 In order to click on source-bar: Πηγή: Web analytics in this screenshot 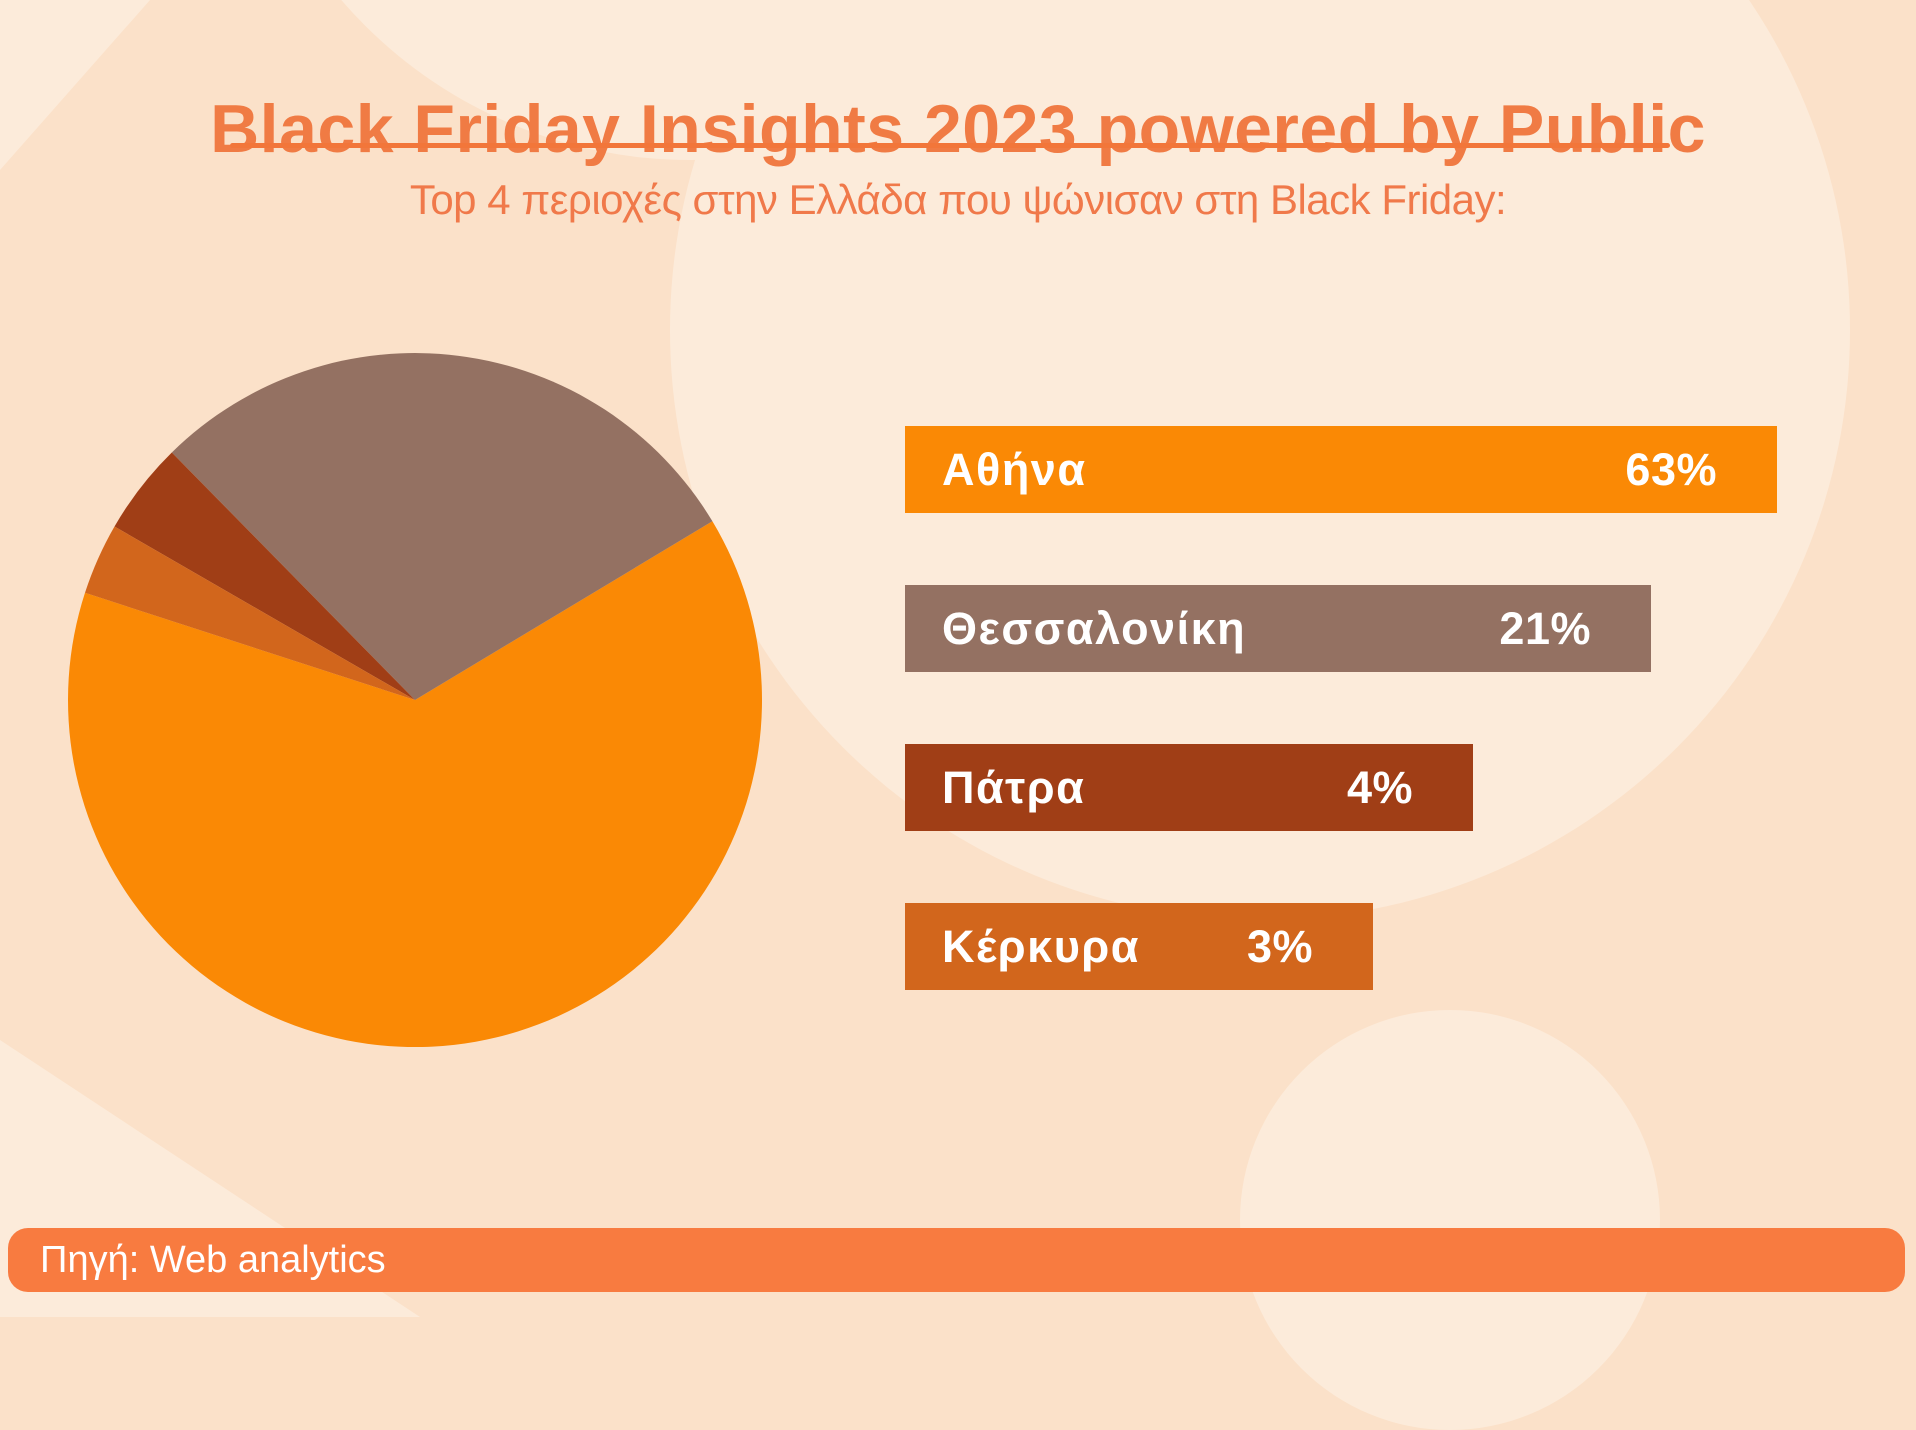, I will do `click(956, 1260)`.